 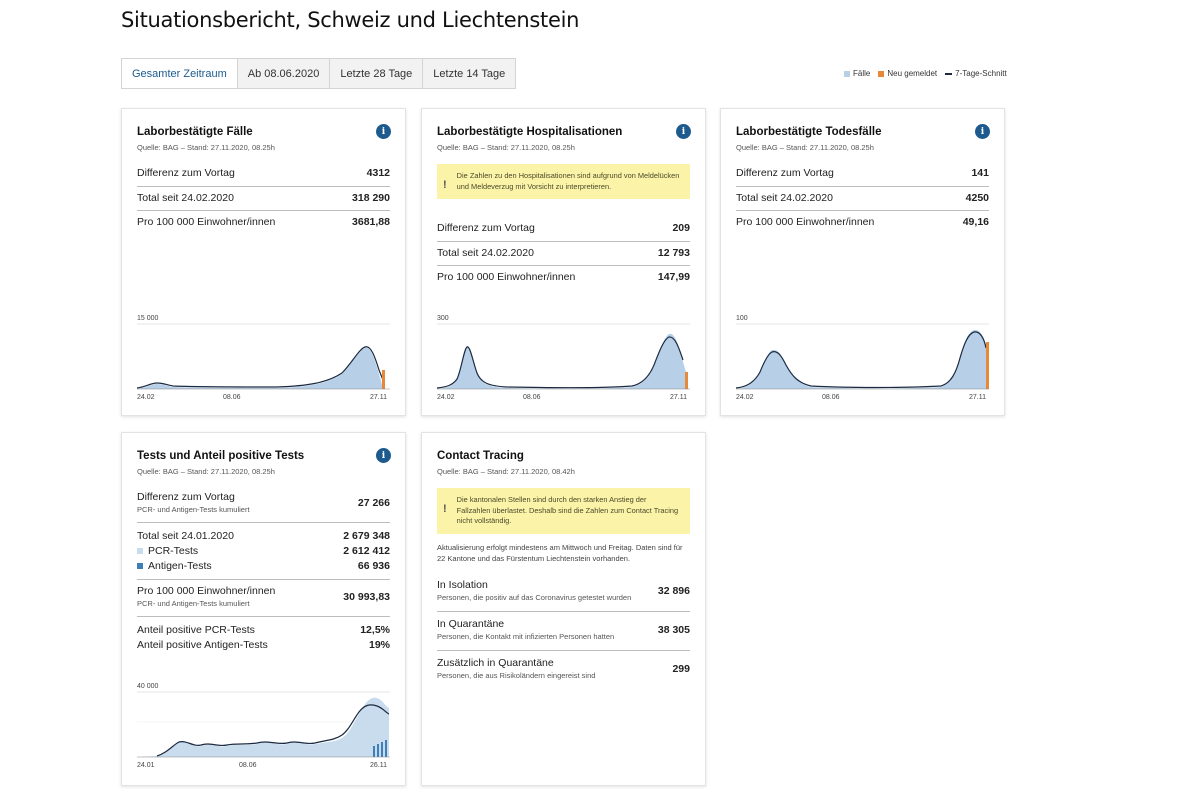 What do you see at coordinates (378, 173) in the screenshot?
I see `row-value: 4312` at bounding box center [378, 173].